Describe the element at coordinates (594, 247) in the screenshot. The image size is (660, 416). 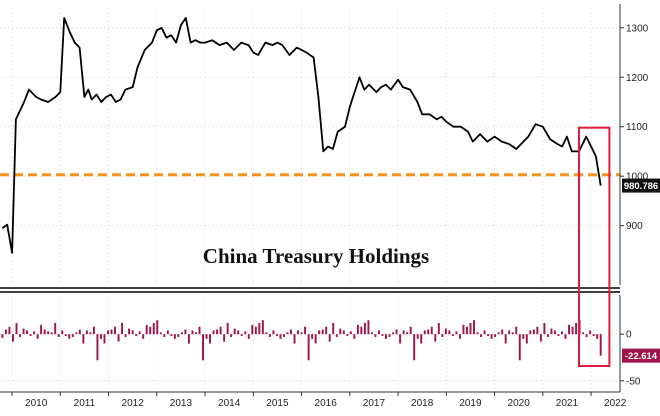
I see `highlight-layer` at that location.